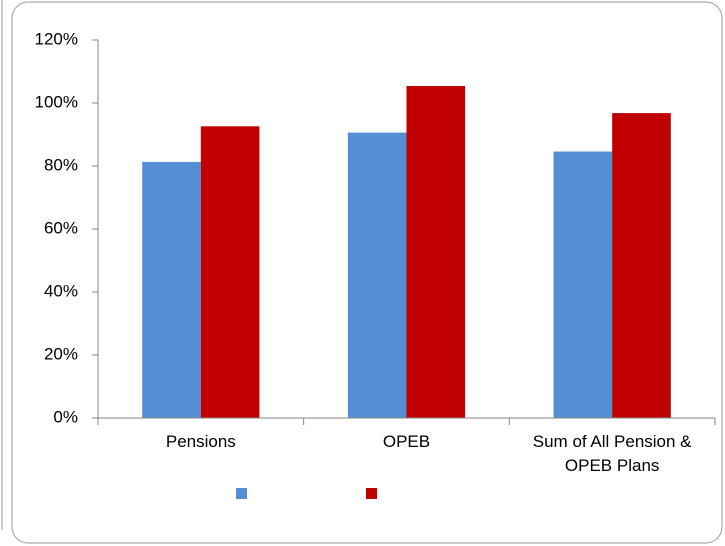 The width and height of the screenshot is (725, 546). What do you see at coordinates (200, 441) in the screenshot?
I see `x-tick-label: Pensions` at bounding box center [200, 441].